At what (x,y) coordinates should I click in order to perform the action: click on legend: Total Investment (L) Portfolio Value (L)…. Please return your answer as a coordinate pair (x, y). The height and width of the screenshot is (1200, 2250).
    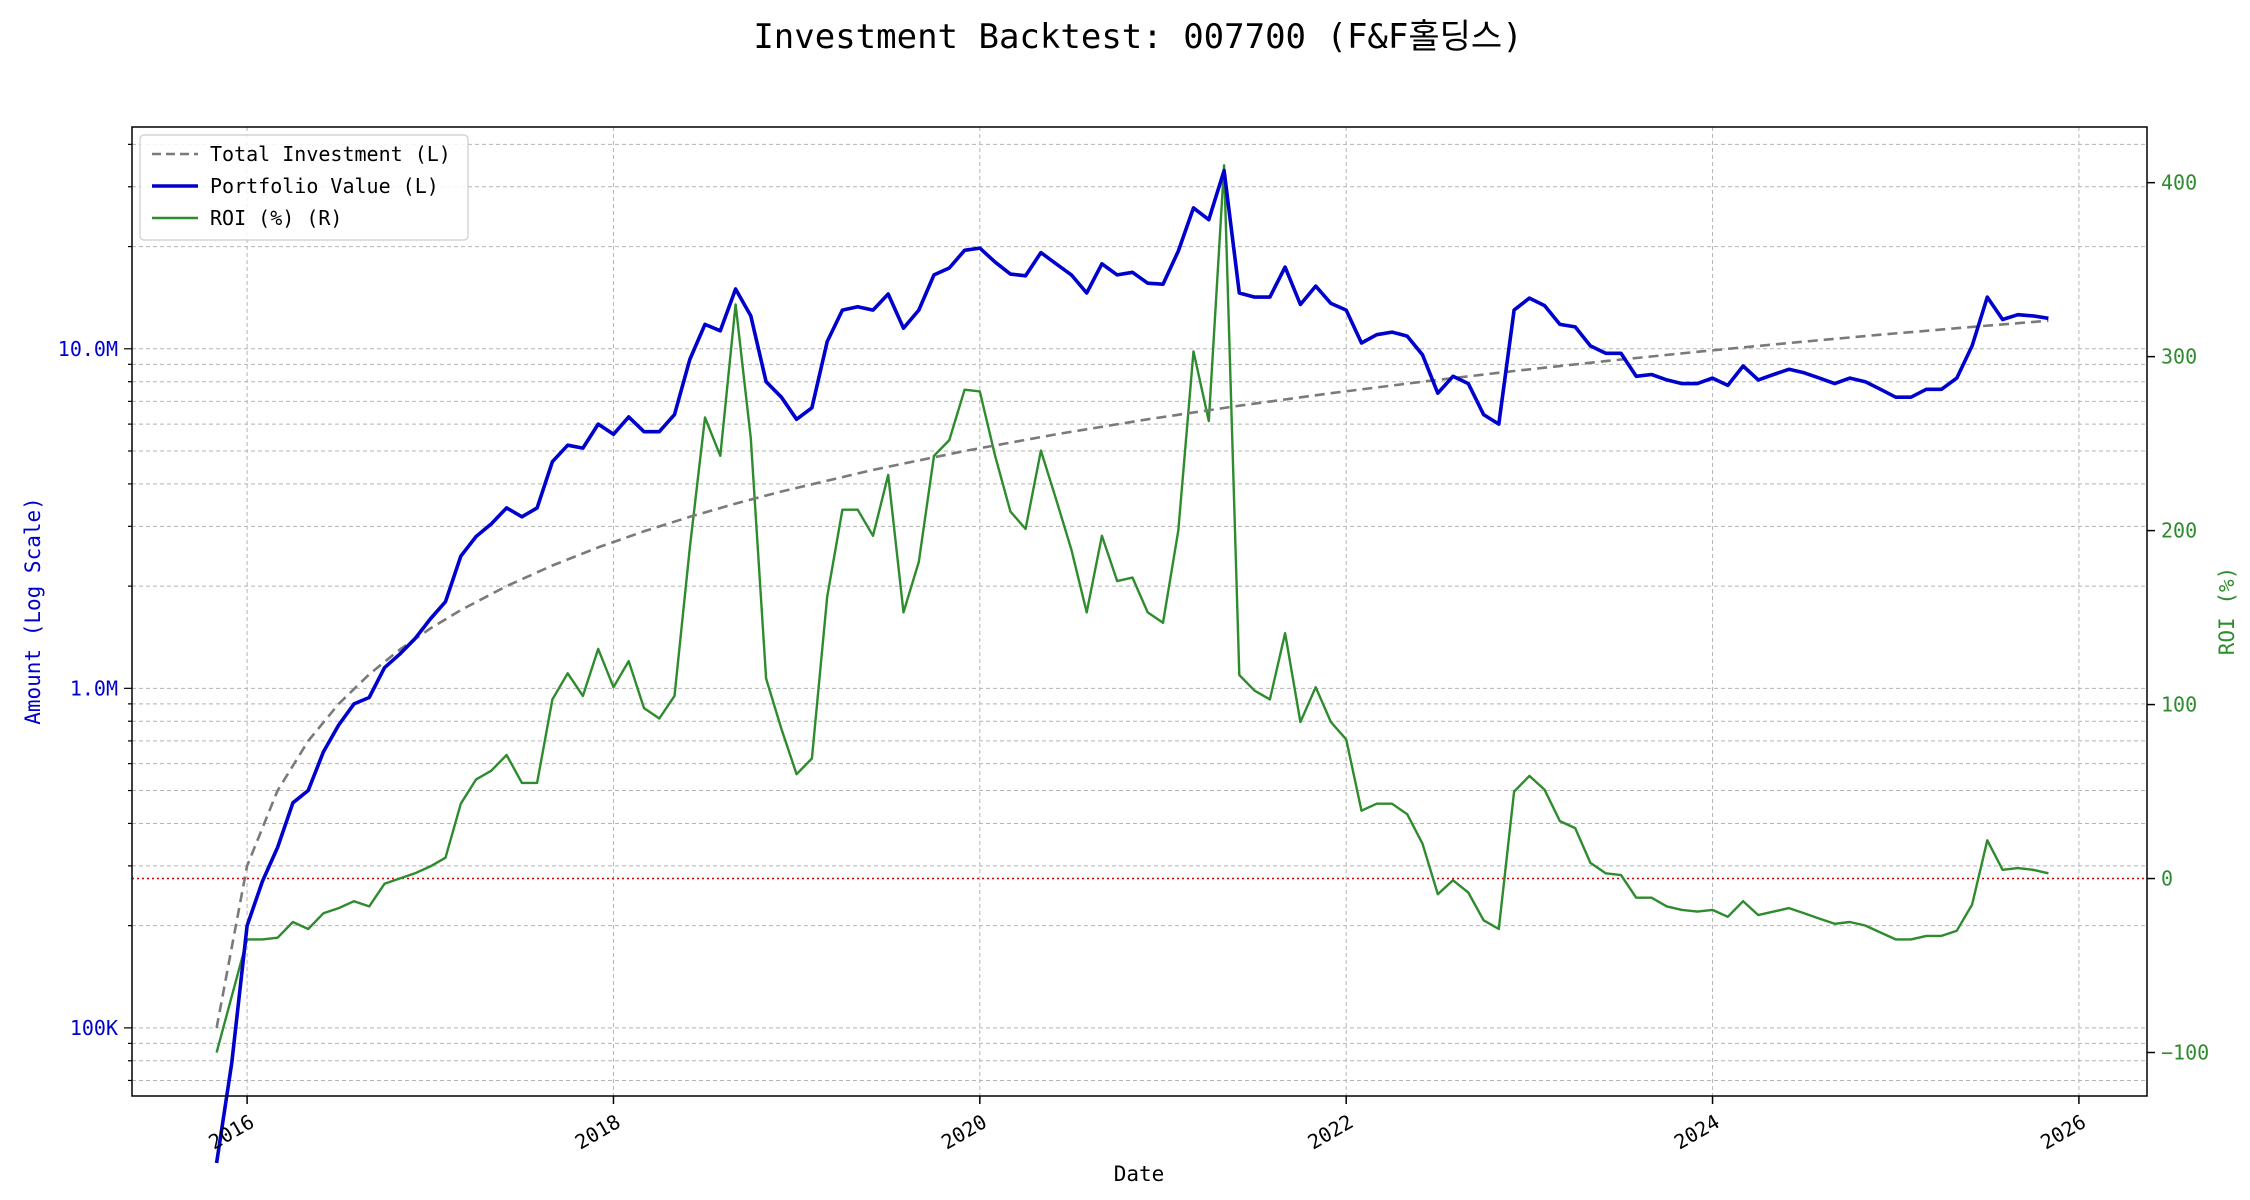
    Looking at the image, I should click on (304, 187).